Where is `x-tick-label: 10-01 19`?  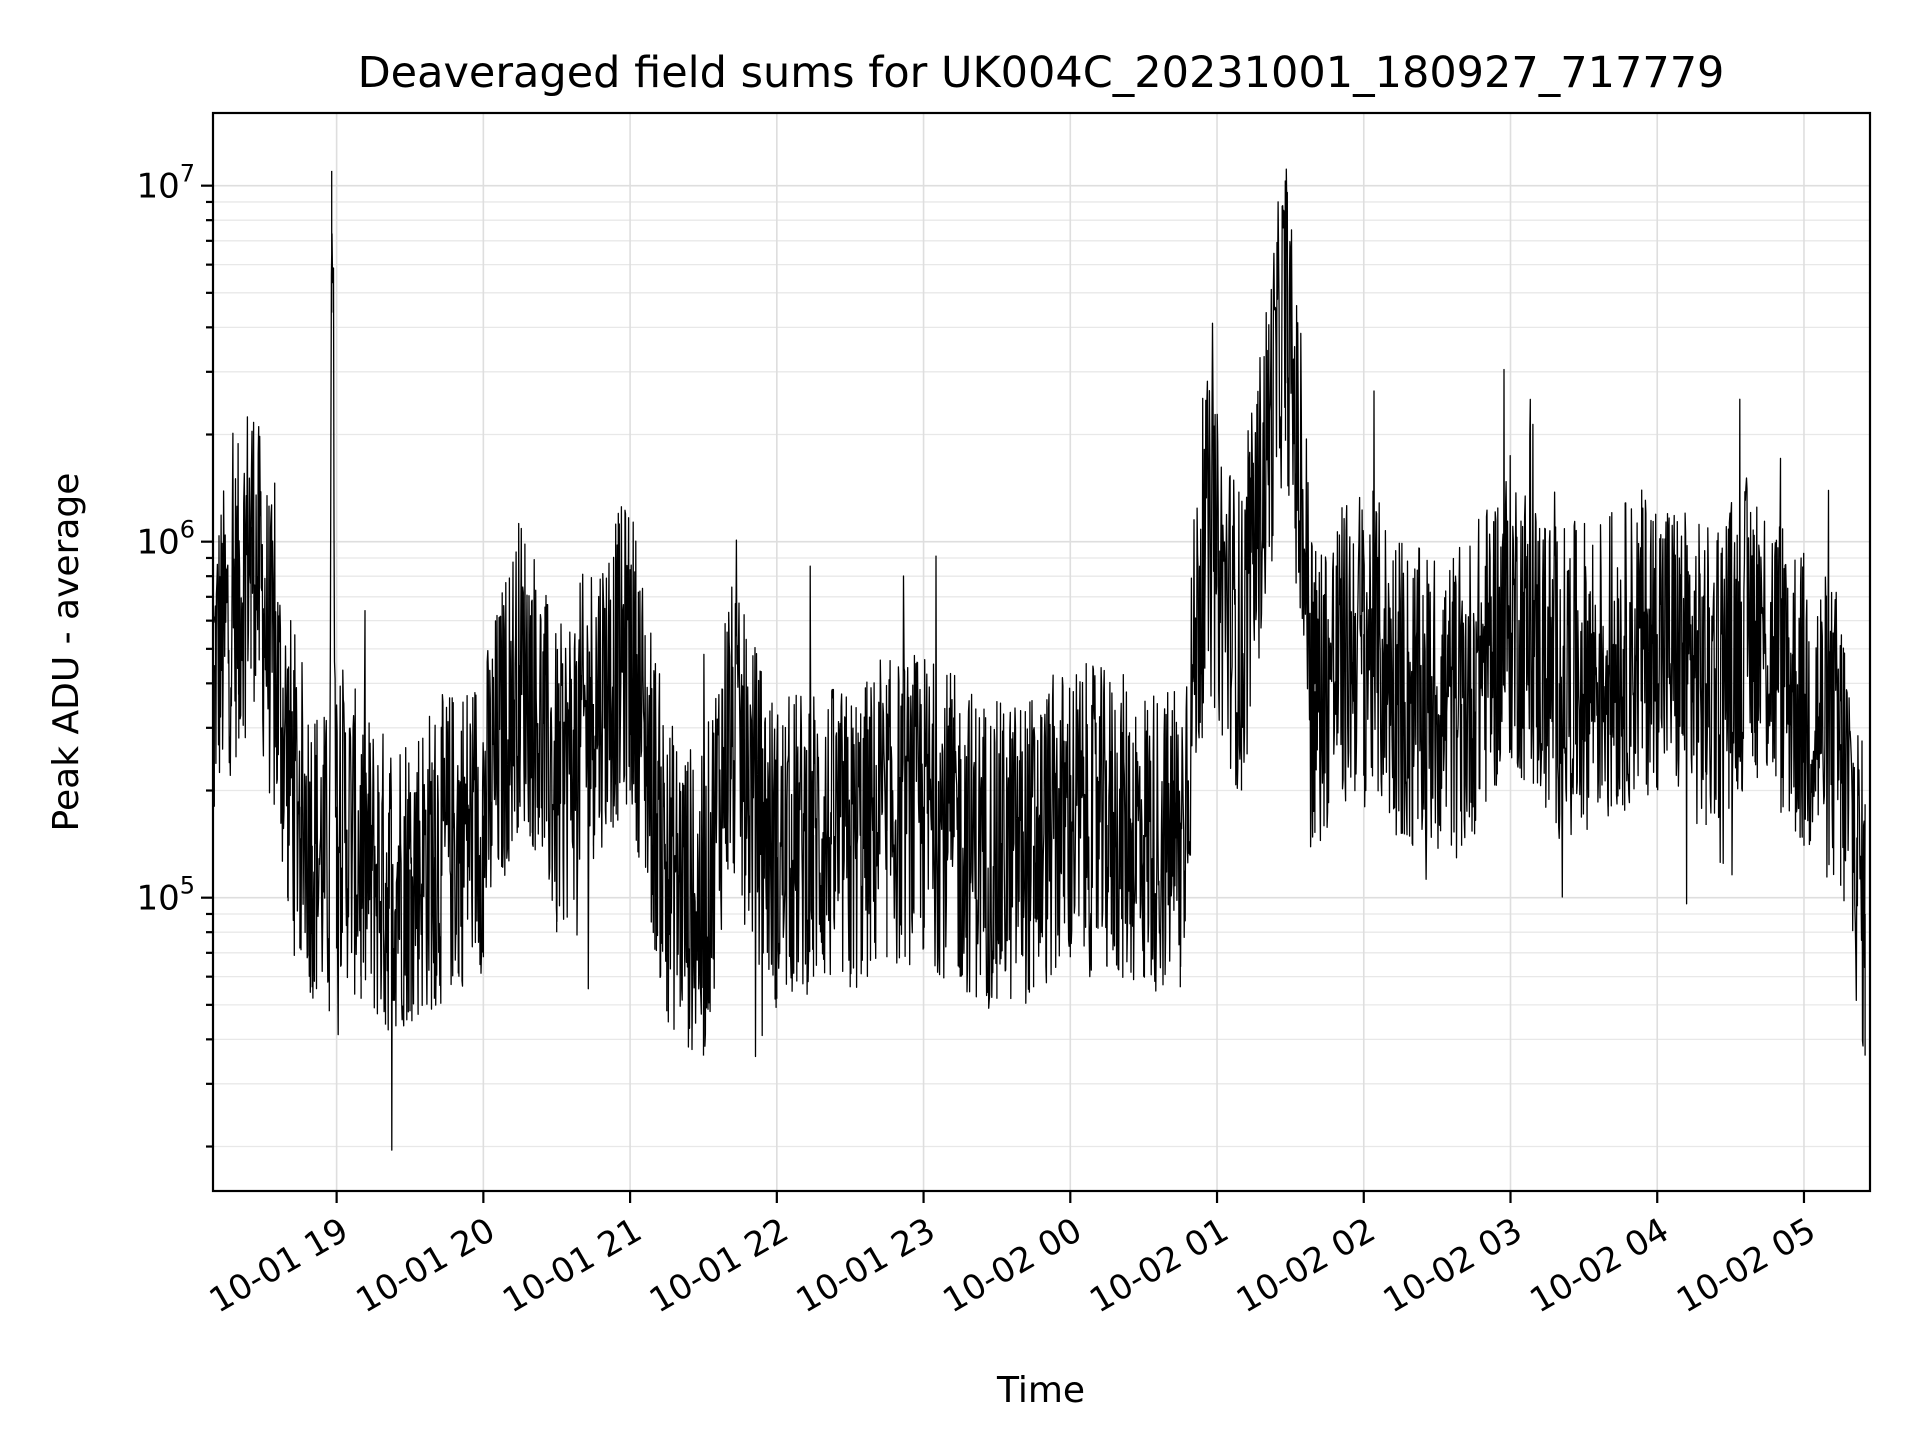 x-tick-label: 10-01 19 is located at coordinates (279, 1265).